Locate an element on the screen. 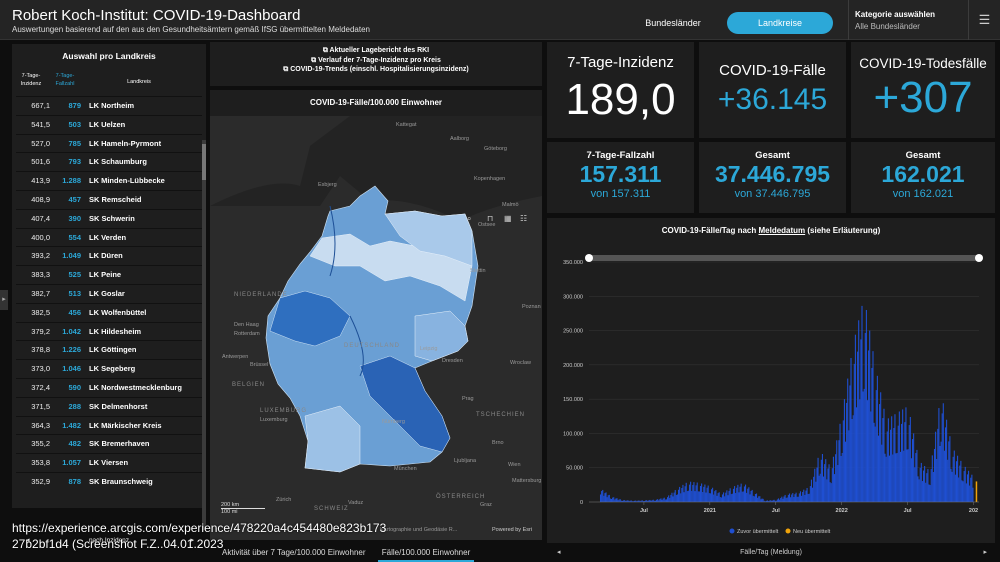  kpi-inzidenz: 7-Tage-Inzidenz 189,0 is located at coordinates (620, 90).